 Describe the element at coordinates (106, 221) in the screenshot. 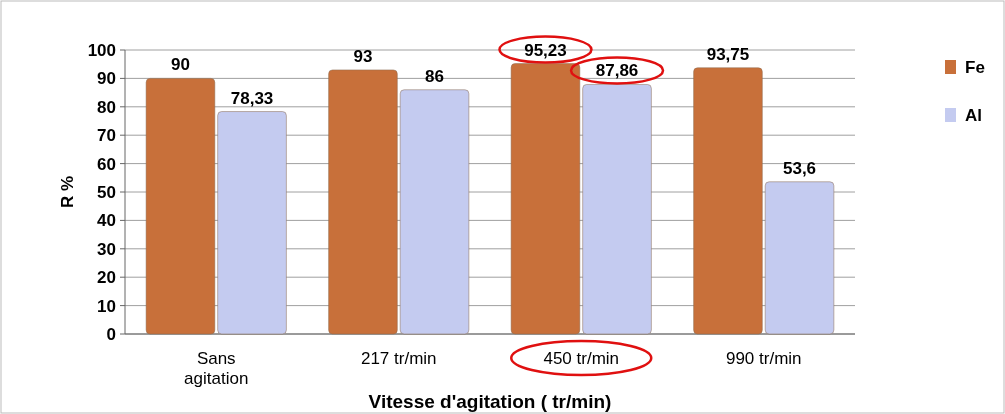

I see `y-tick-label: 40` at that location.